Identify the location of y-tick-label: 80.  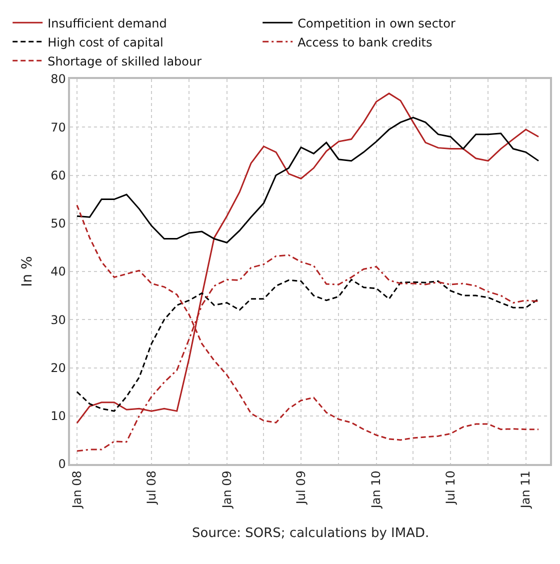
(58, 79).